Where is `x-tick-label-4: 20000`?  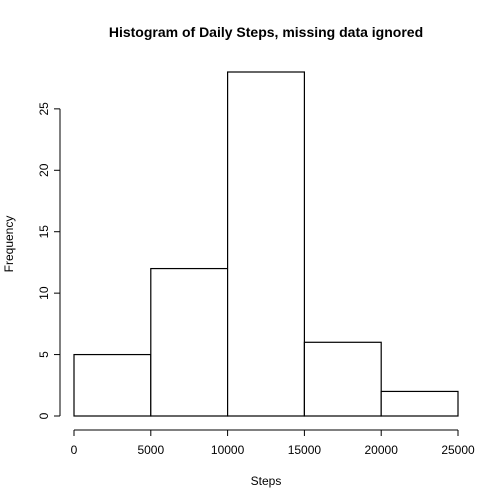 x-tick-label-4: 20000 is located at coordinates (382, 450).